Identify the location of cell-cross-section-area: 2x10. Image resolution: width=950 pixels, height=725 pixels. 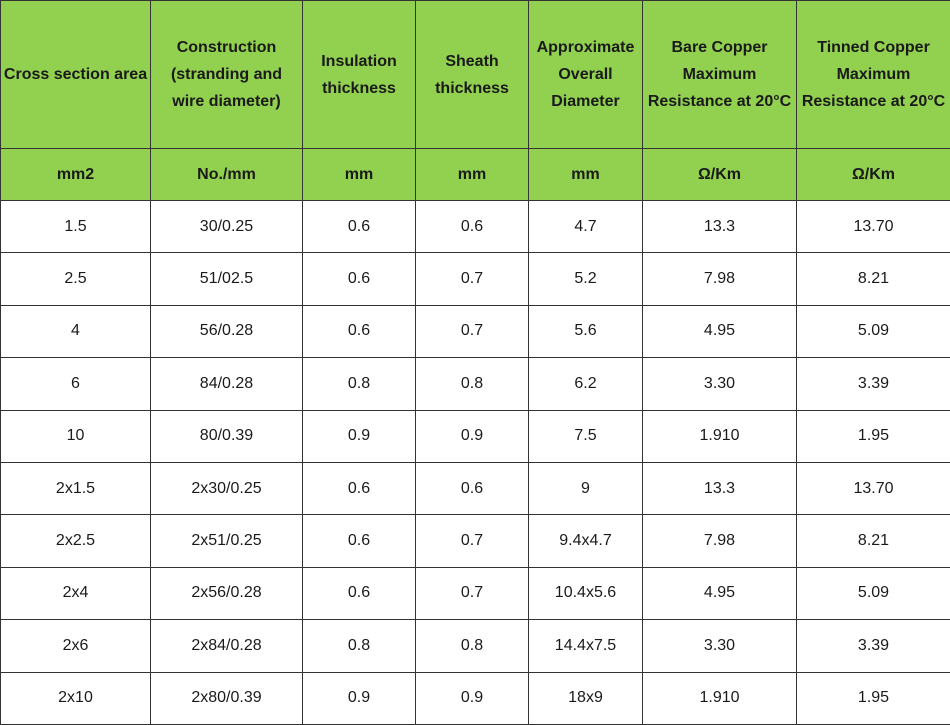
(75, 698).